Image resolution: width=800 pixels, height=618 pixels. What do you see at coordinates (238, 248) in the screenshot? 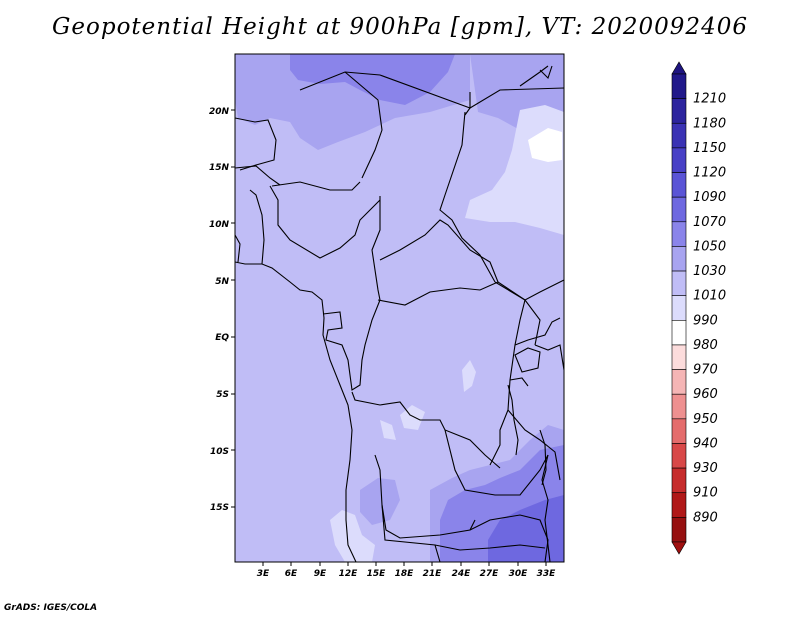
I see `border-west-coast` at bounding box center [238, 248].